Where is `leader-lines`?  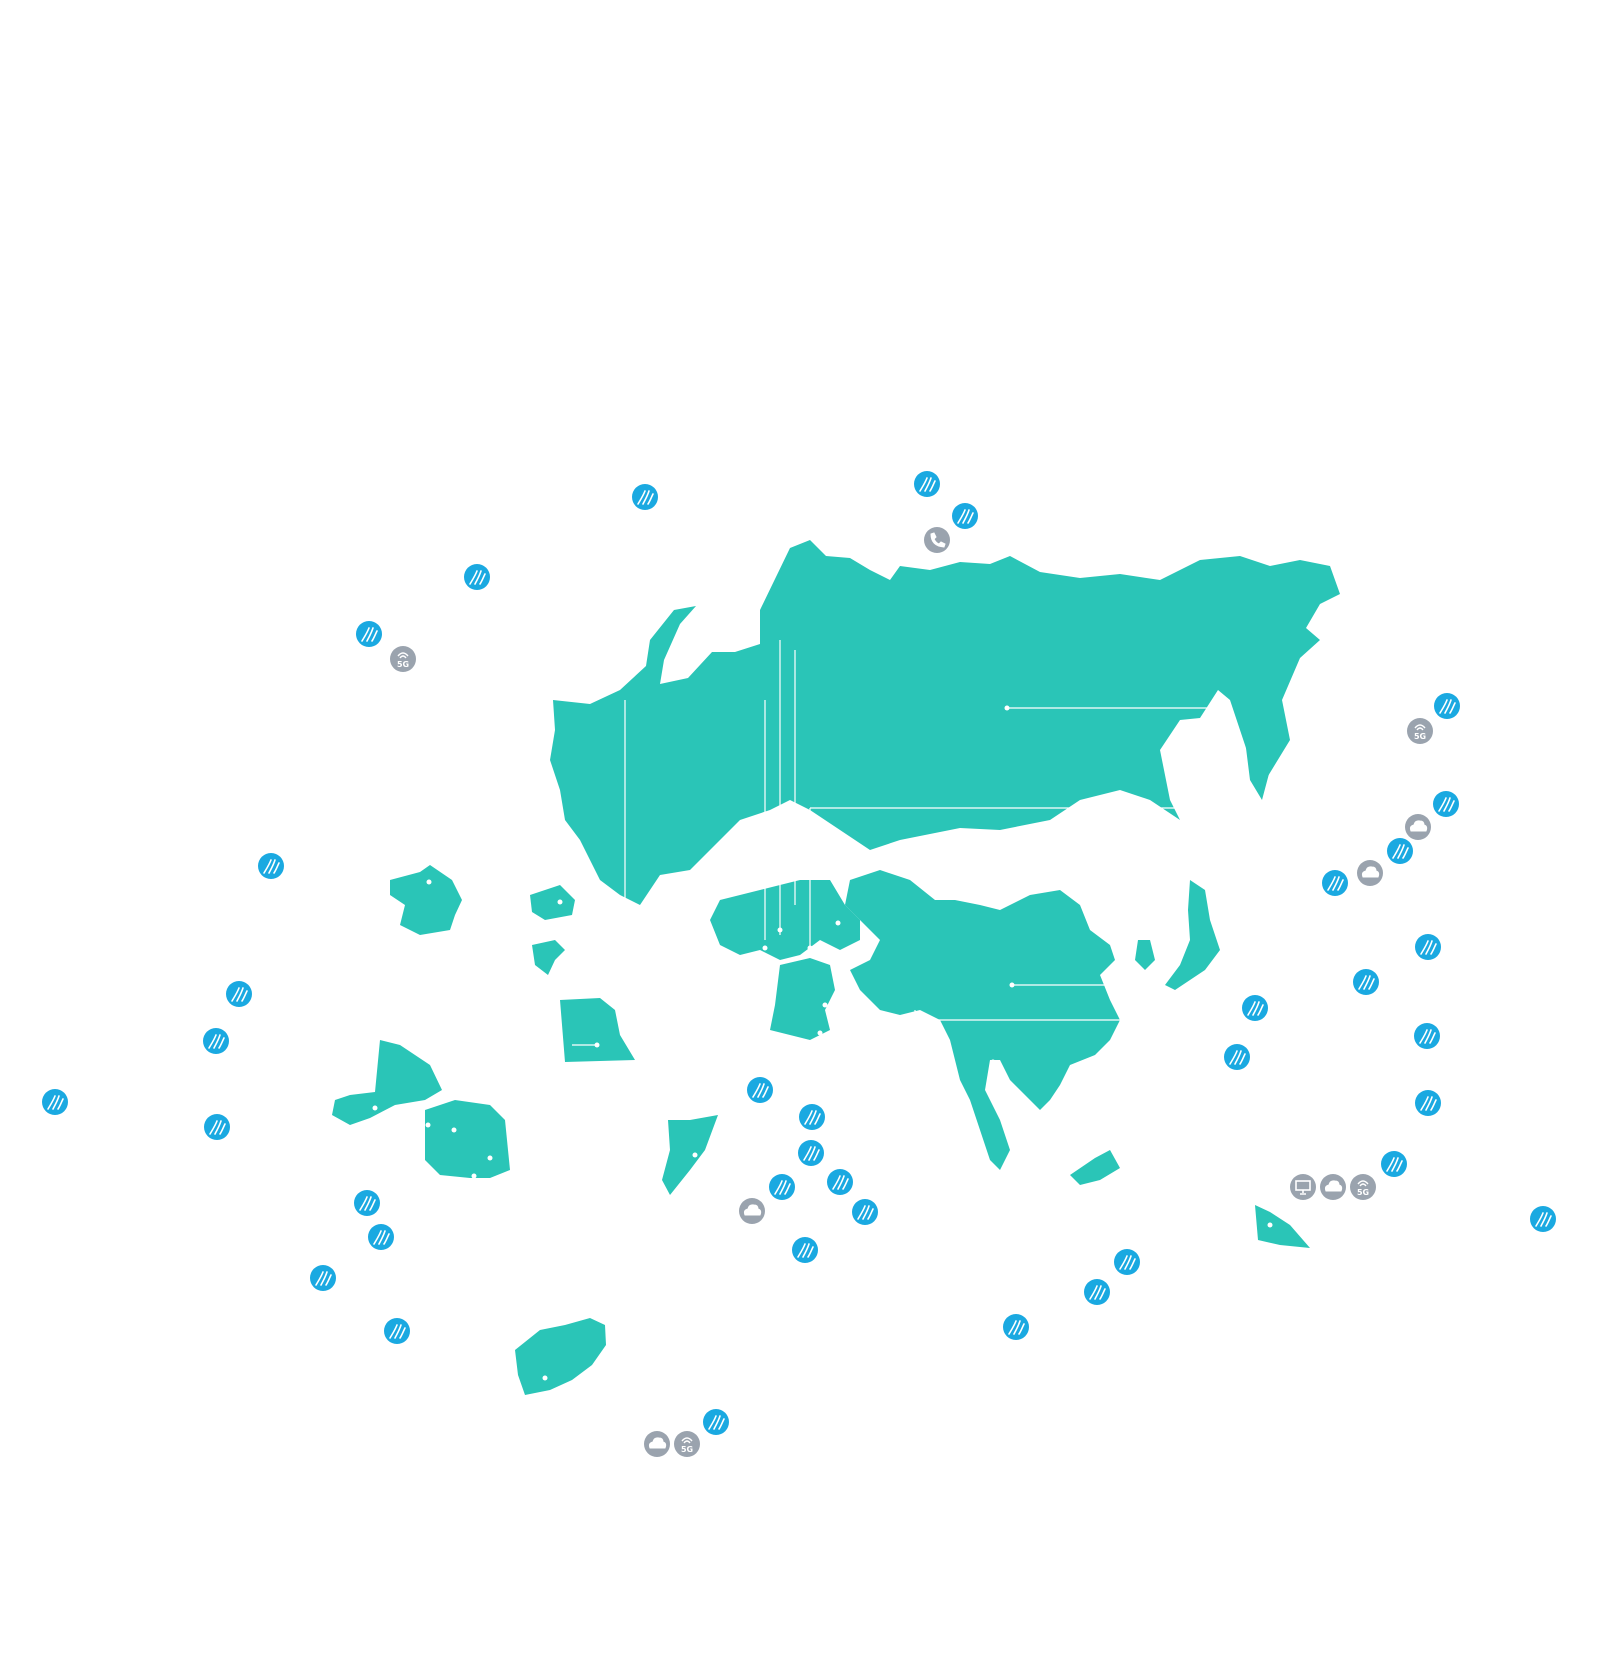
leader-lines is located at coordinates (898, 870).